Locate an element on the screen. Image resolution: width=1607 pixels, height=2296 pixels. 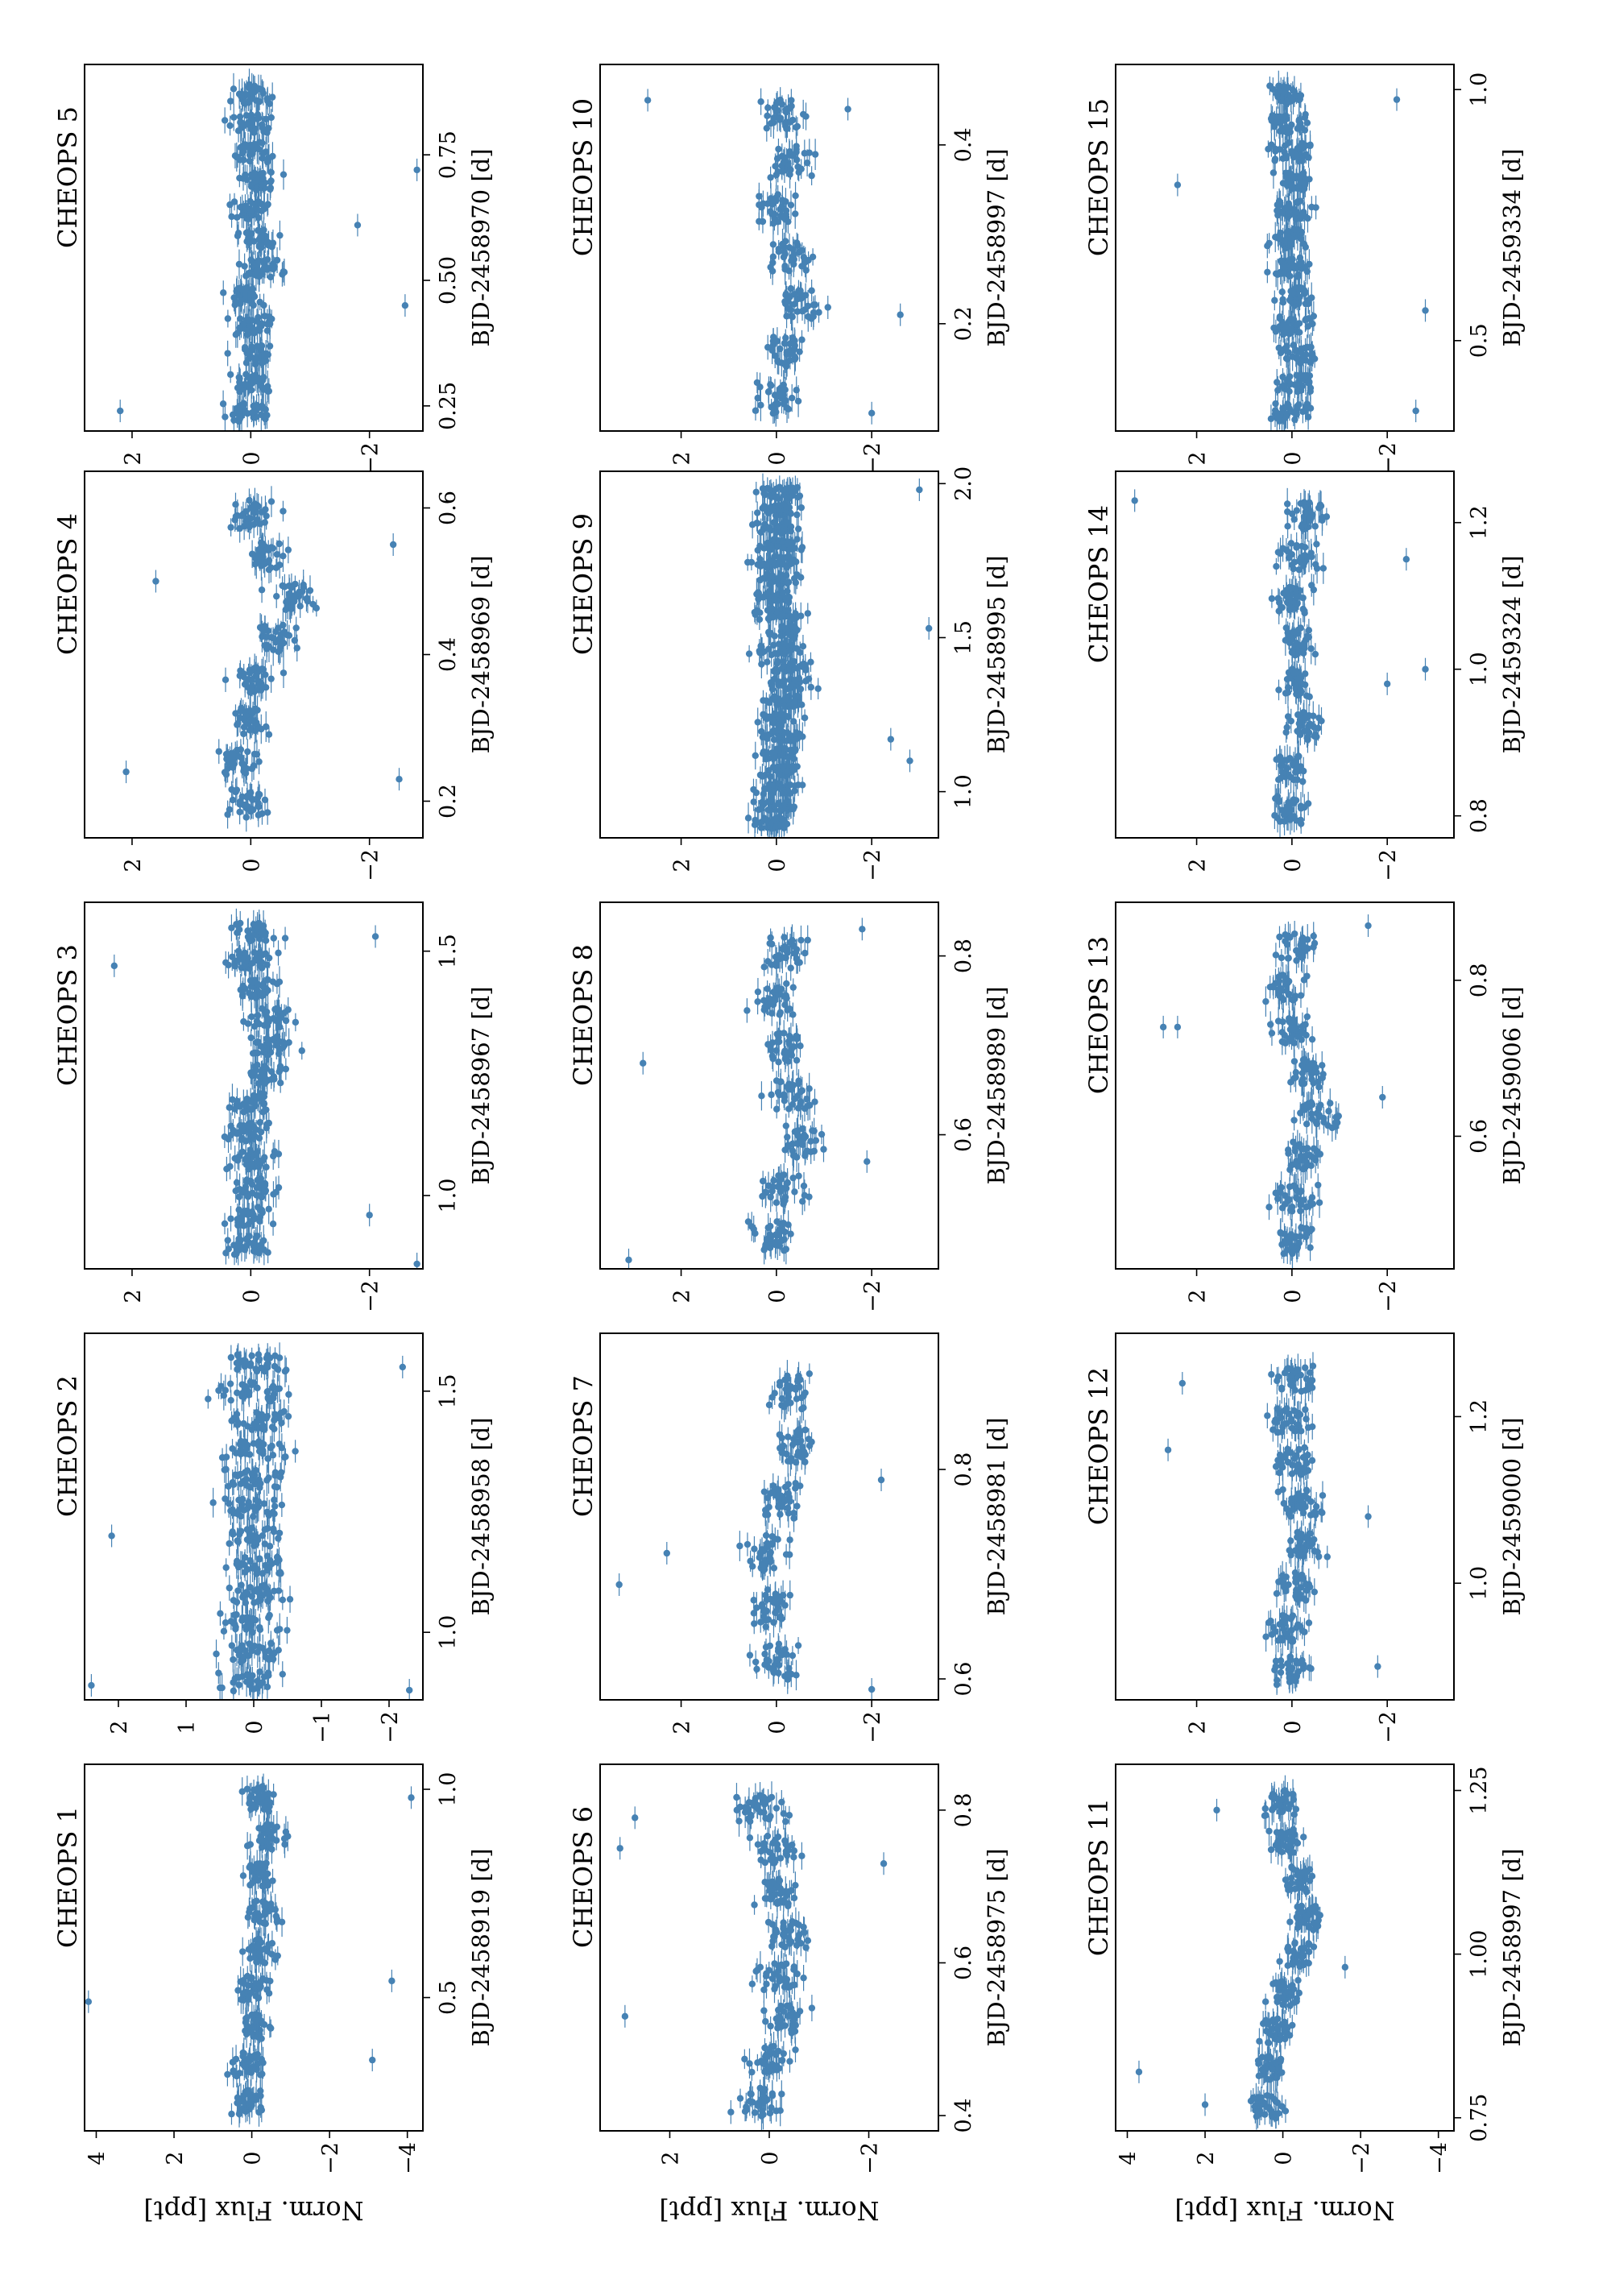
x-tick-label: 0.2 is located at coordinates (448, 801).